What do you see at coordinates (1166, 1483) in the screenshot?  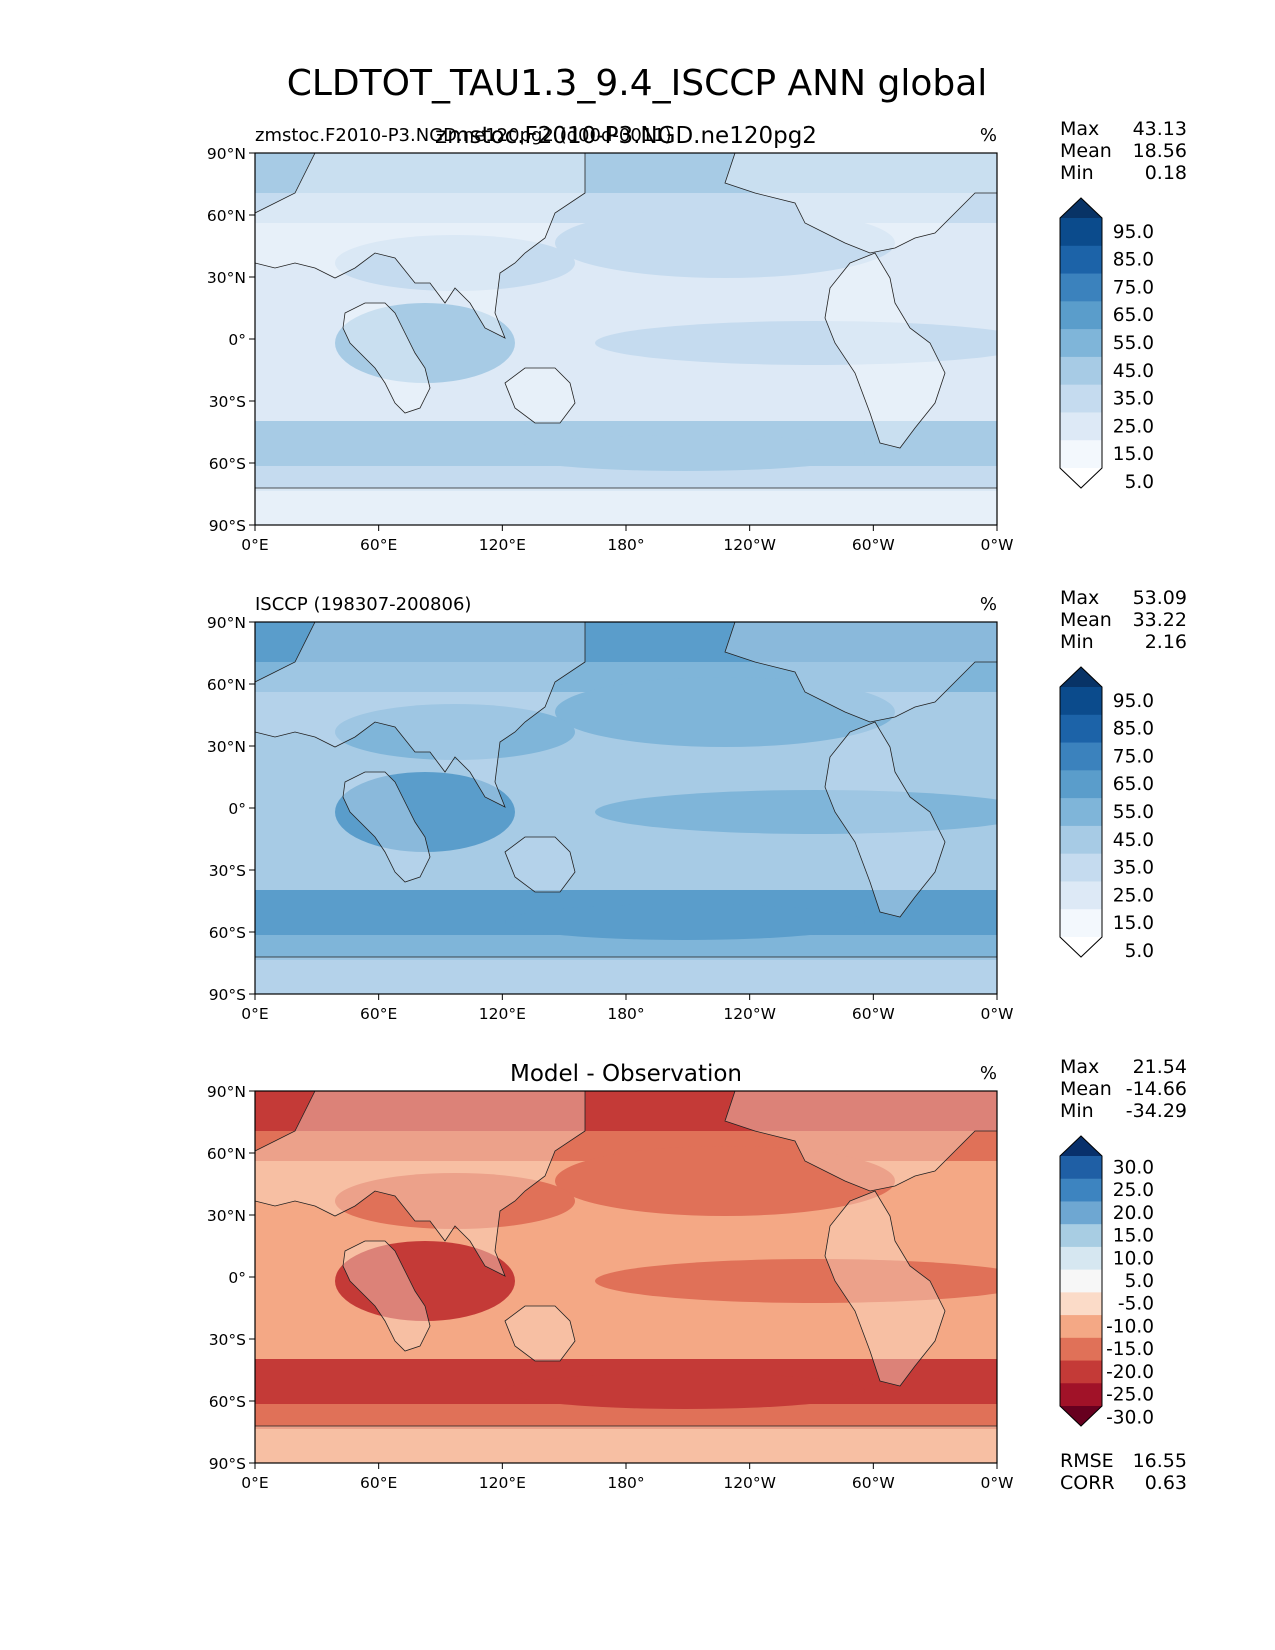 I see `error-stat-value: 0.63` at bounding box center [1166, 1483].